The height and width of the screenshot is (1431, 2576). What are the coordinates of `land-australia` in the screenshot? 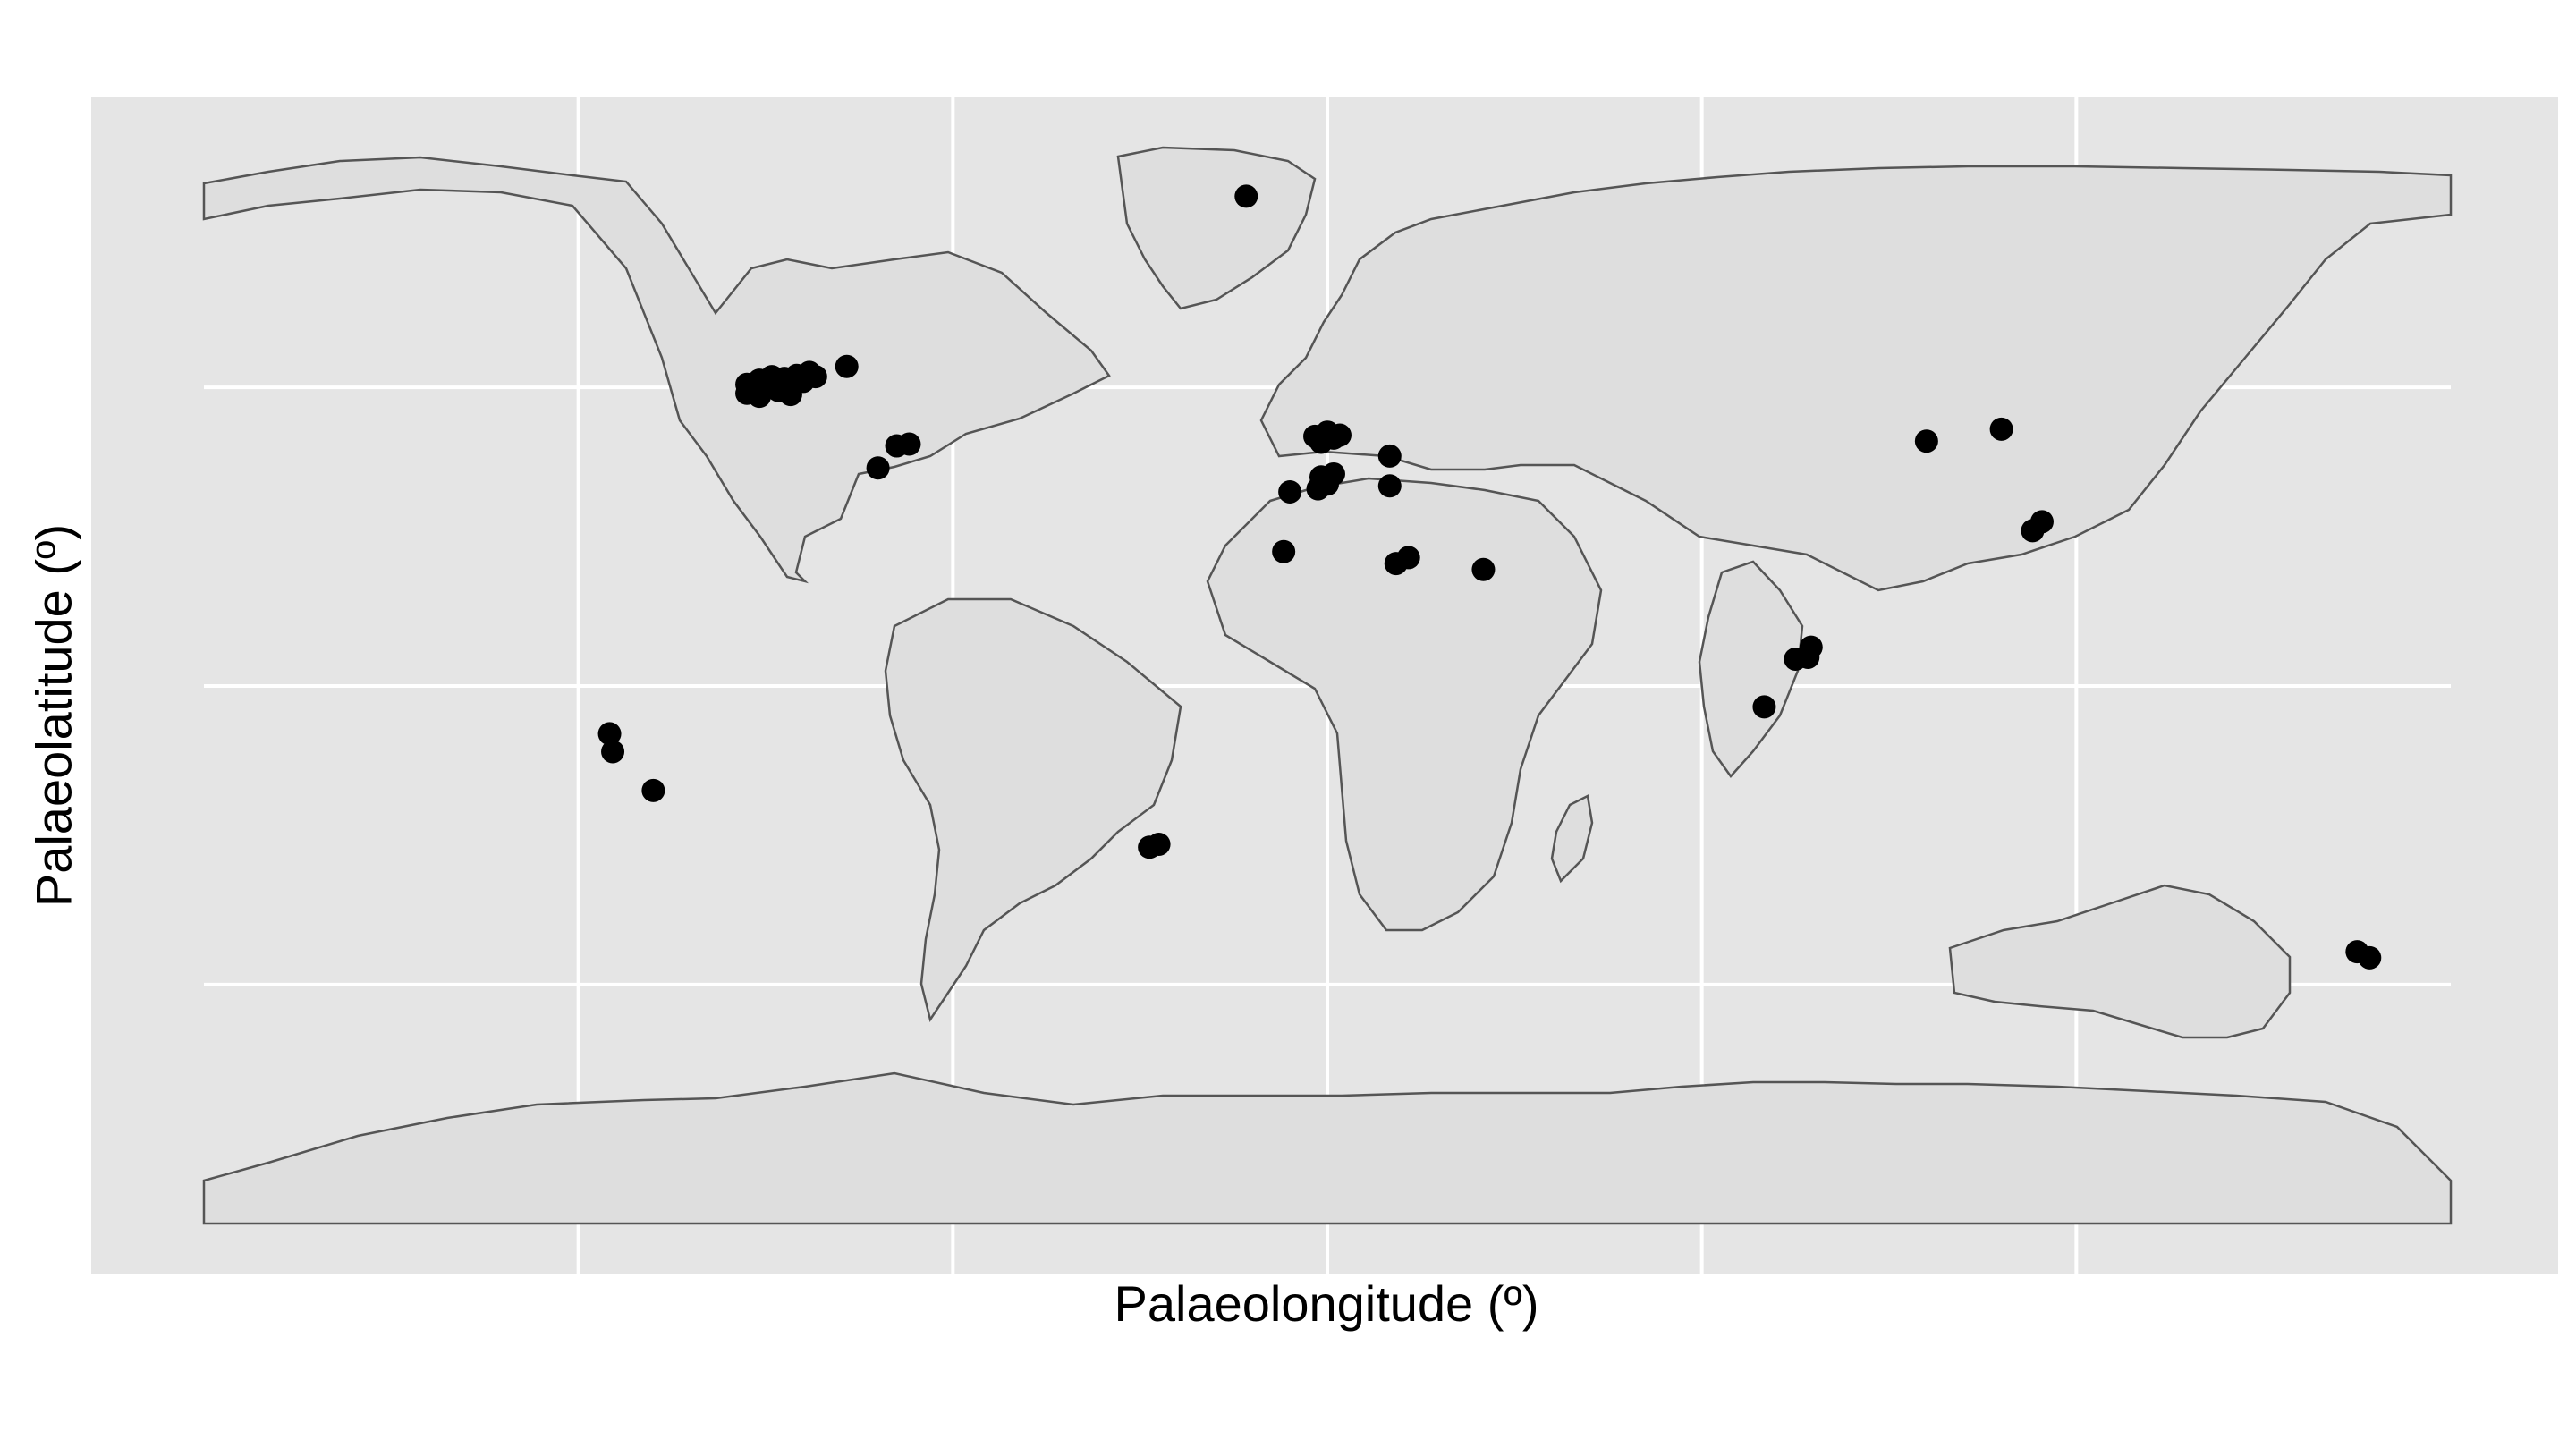 It's located at (2120, 961).